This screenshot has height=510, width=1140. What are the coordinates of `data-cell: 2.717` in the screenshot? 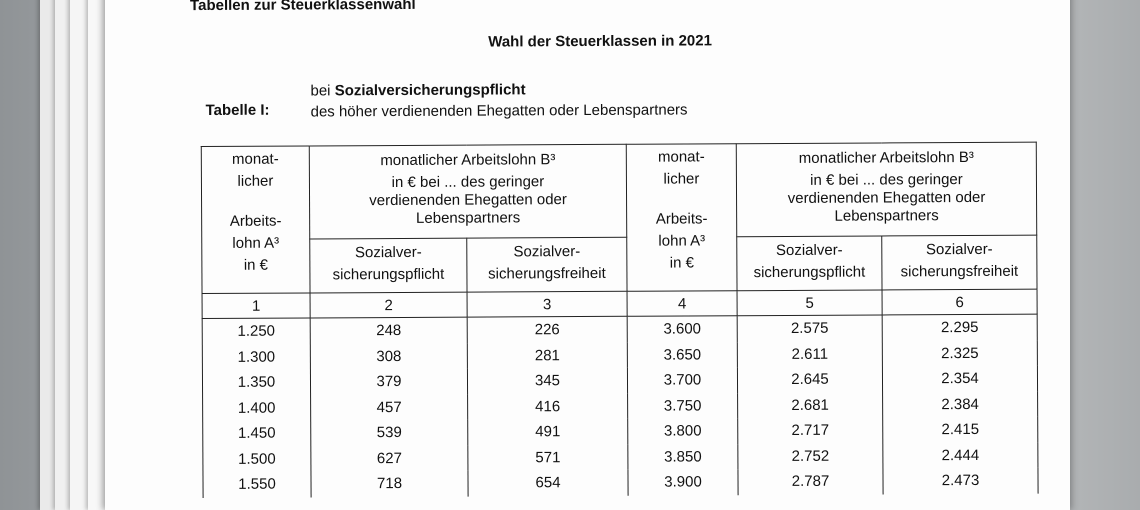 It's located at (810, 430).